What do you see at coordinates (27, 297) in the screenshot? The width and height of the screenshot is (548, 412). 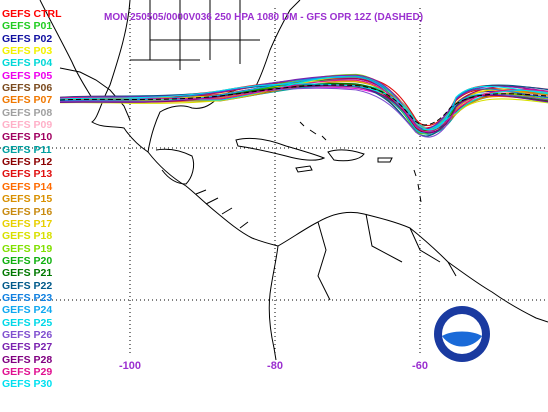 I see `legend-item: GEFS P23` at bounding box center [27, 297].